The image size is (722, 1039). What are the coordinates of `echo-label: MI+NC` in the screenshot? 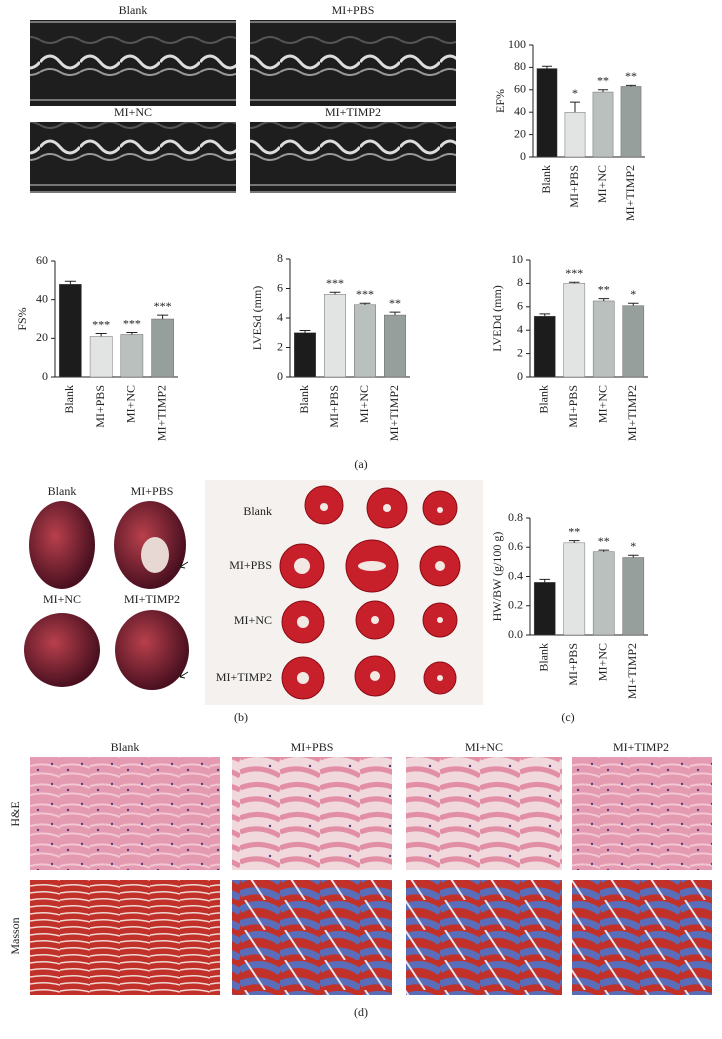 It's located at (133, 112).